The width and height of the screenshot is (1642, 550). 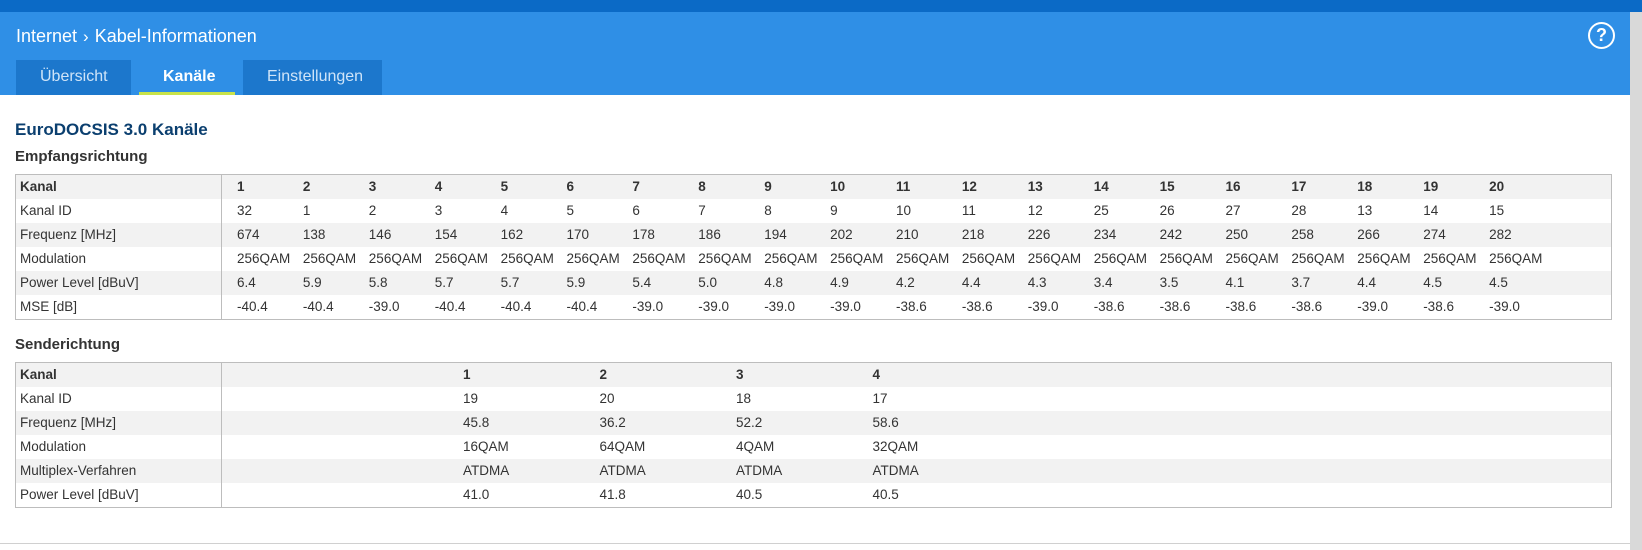 What do you see at coordinates (971, 282) in the screenshot?
I see `downstream-cell: 4.4` at bounding box center [971, 282].